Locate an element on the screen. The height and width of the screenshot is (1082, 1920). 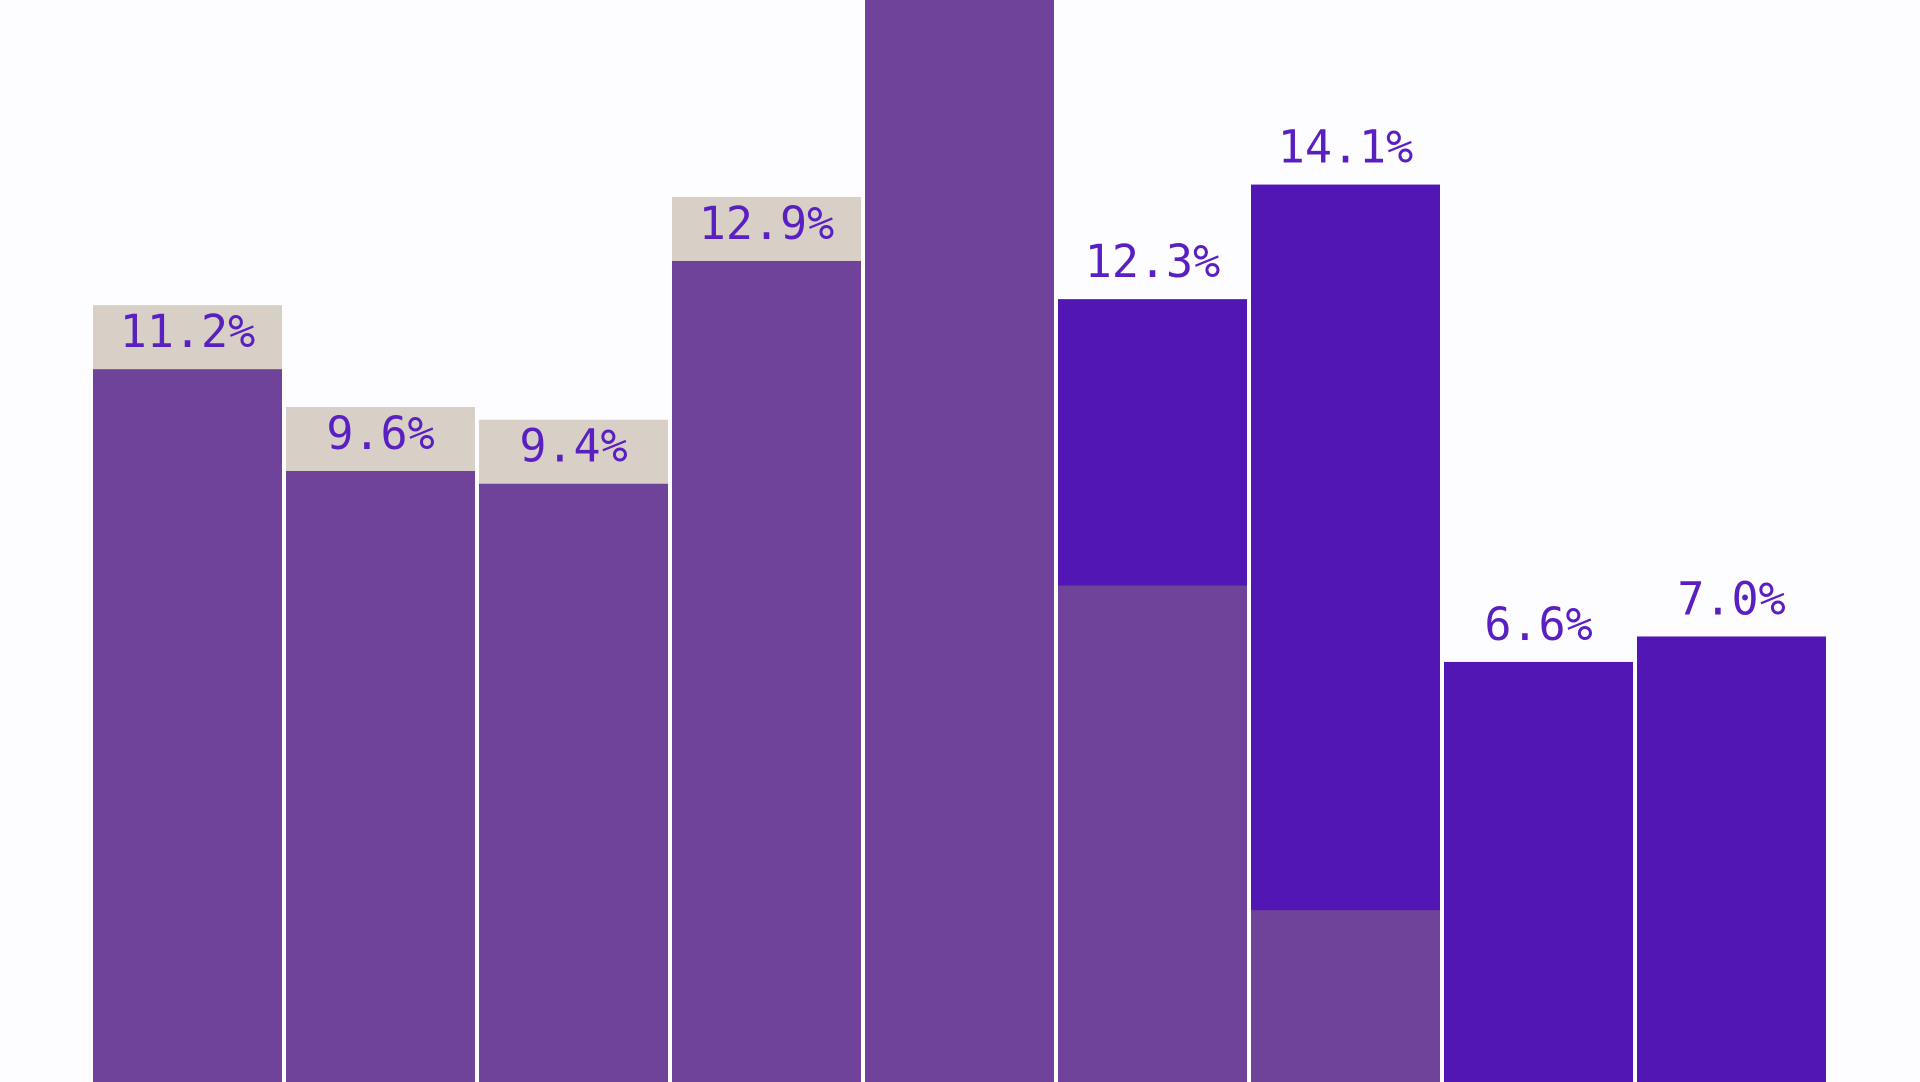
data-label-6: 12.3% is located at coordinates (1152, 261).